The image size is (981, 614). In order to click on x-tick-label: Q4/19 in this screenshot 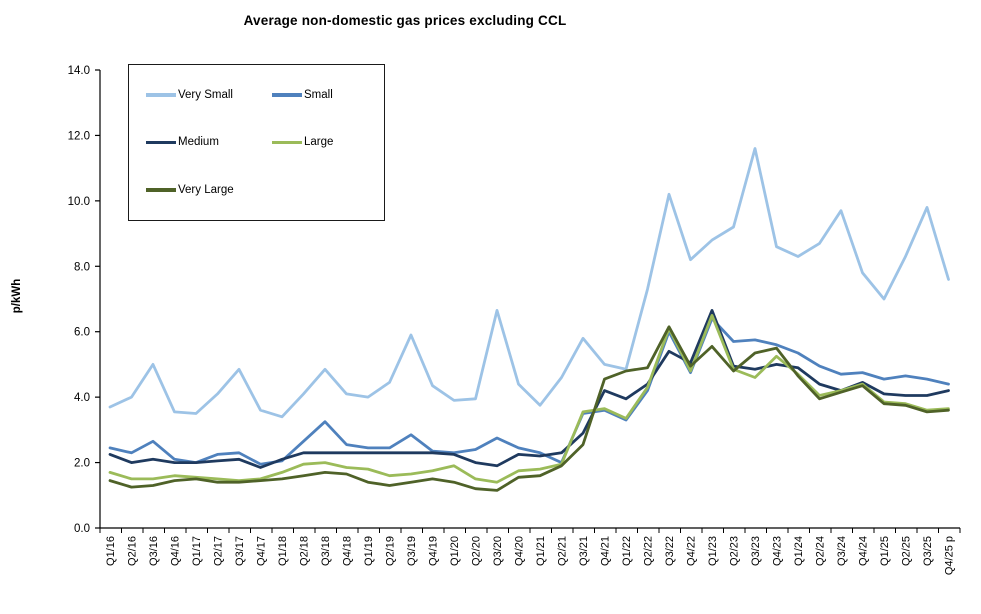, I will do `click(434, 551)`.